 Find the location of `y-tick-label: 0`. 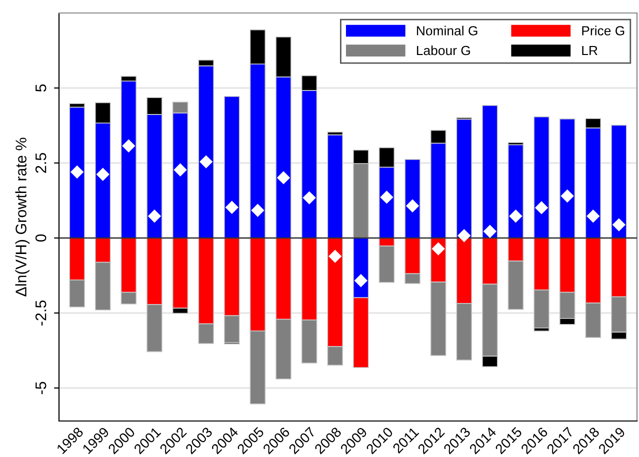

y-tick-label: 0 is located at coordinates (40, 238).